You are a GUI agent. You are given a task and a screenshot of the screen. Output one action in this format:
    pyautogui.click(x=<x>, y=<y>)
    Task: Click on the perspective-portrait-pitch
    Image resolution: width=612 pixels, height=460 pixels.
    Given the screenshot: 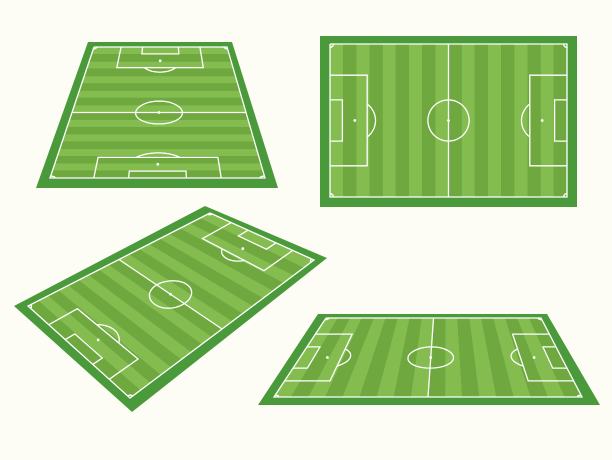 What is the action you would take?
    pyautogui.click(x=157, y=115)
    